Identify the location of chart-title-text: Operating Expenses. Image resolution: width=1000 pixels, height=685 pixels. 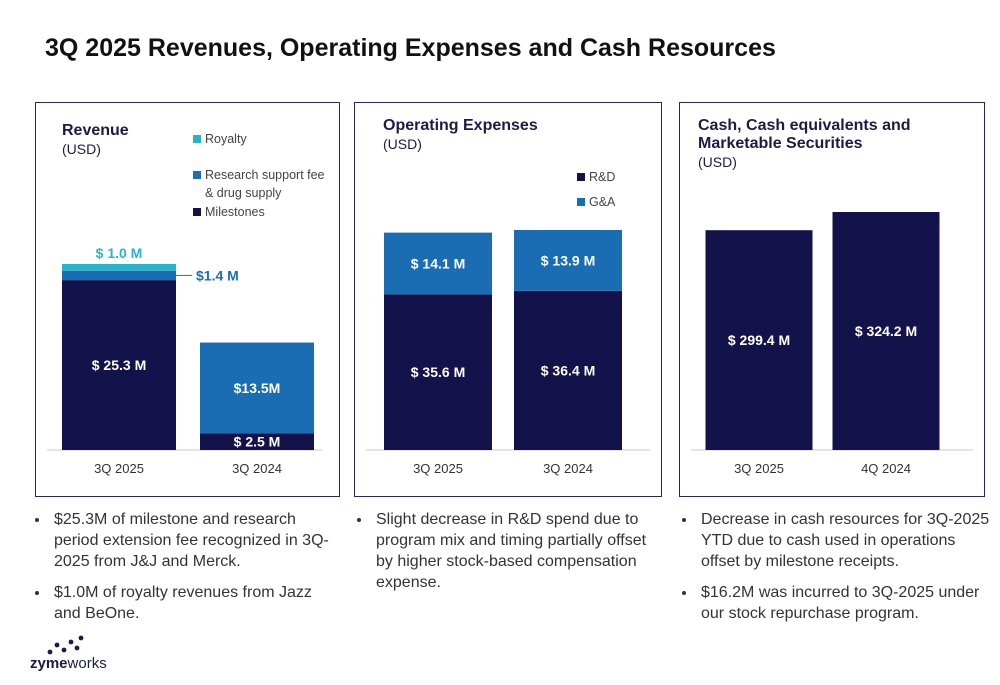
(460, 125).